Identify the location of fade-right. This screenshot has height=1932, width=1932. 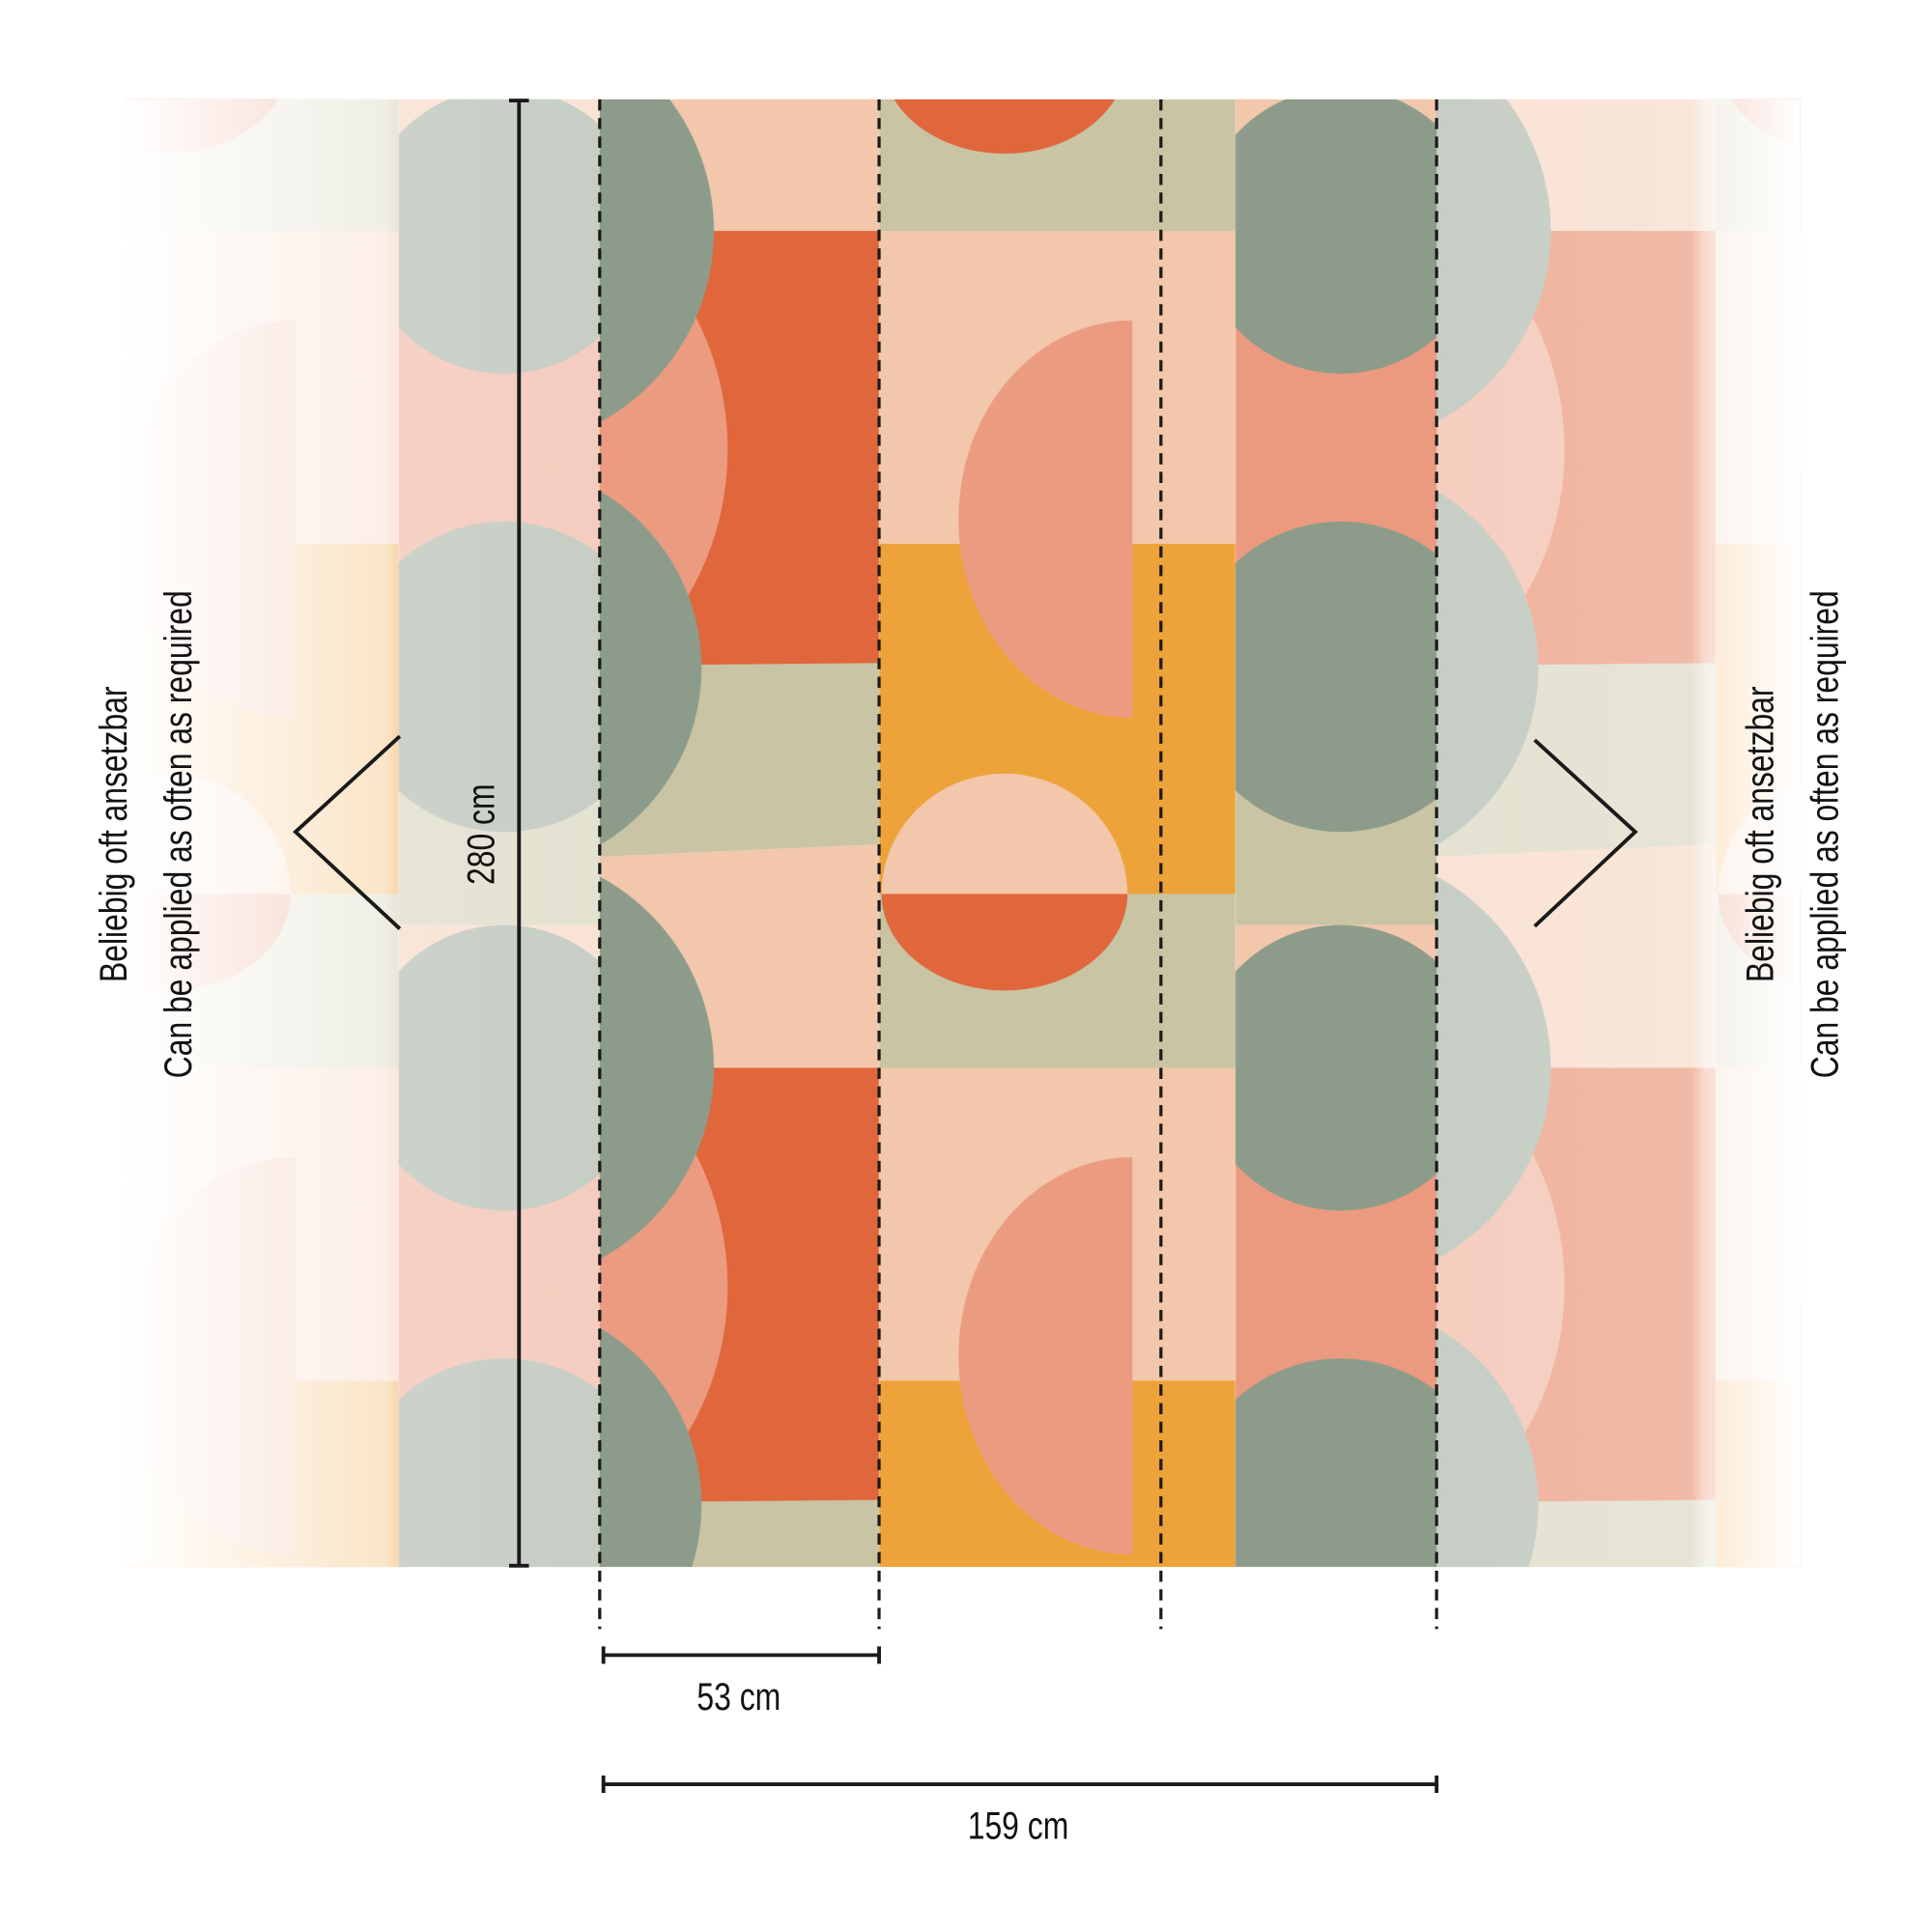
(1618, 833).